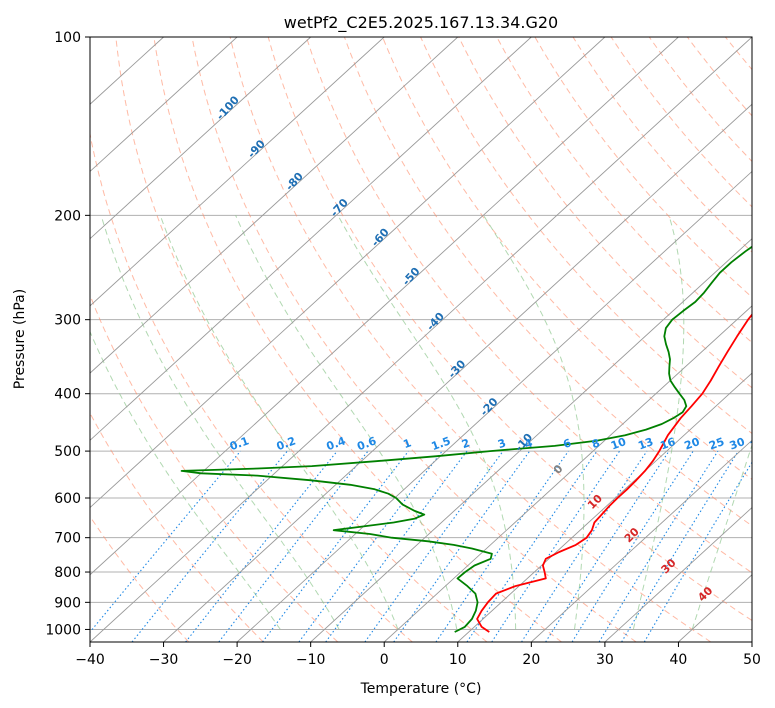 The height and width of the screenshot is (708, 775). I want to click on mixing-ratio-label: 4, so click(529, 443).